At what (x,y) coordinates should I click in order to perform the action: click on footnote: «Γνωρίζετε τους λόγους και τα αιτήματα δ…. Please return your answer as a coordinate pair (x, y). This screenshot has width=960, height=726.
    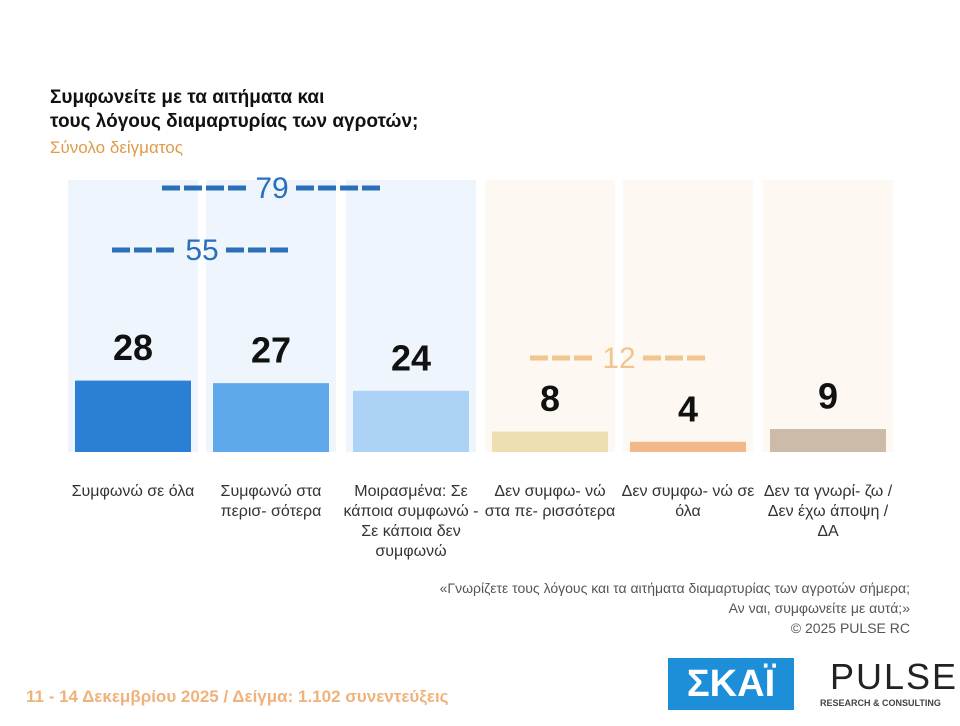
    Looking at the image, I should click on (674, 588).